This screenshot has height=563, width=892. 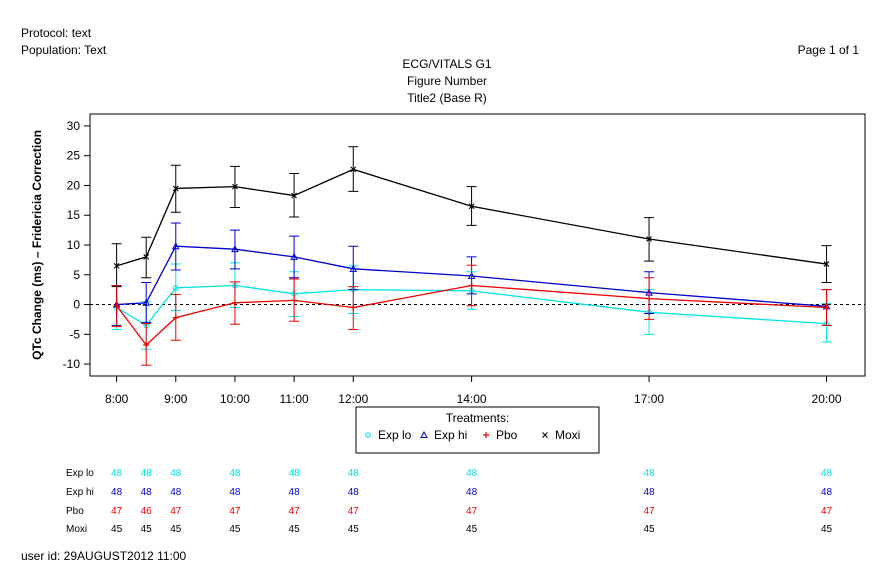 What do you see at coordinates (471, 276) in the screenshot?
I see `series-line-exp-hi` at bounding box center [471, 276].